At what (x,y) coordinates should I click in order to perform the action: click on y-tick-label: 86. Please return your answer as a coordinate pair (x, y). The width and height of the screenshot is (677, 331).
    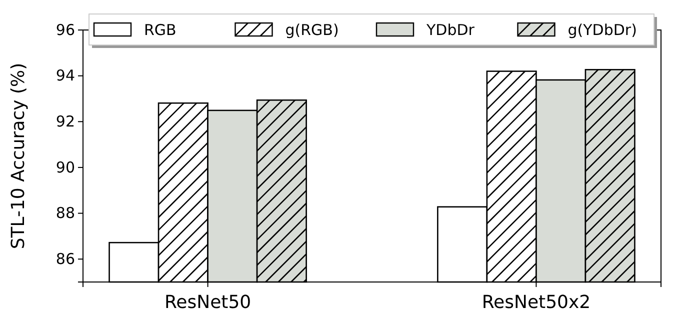
    Looking at the image, I should click on (65, 259).